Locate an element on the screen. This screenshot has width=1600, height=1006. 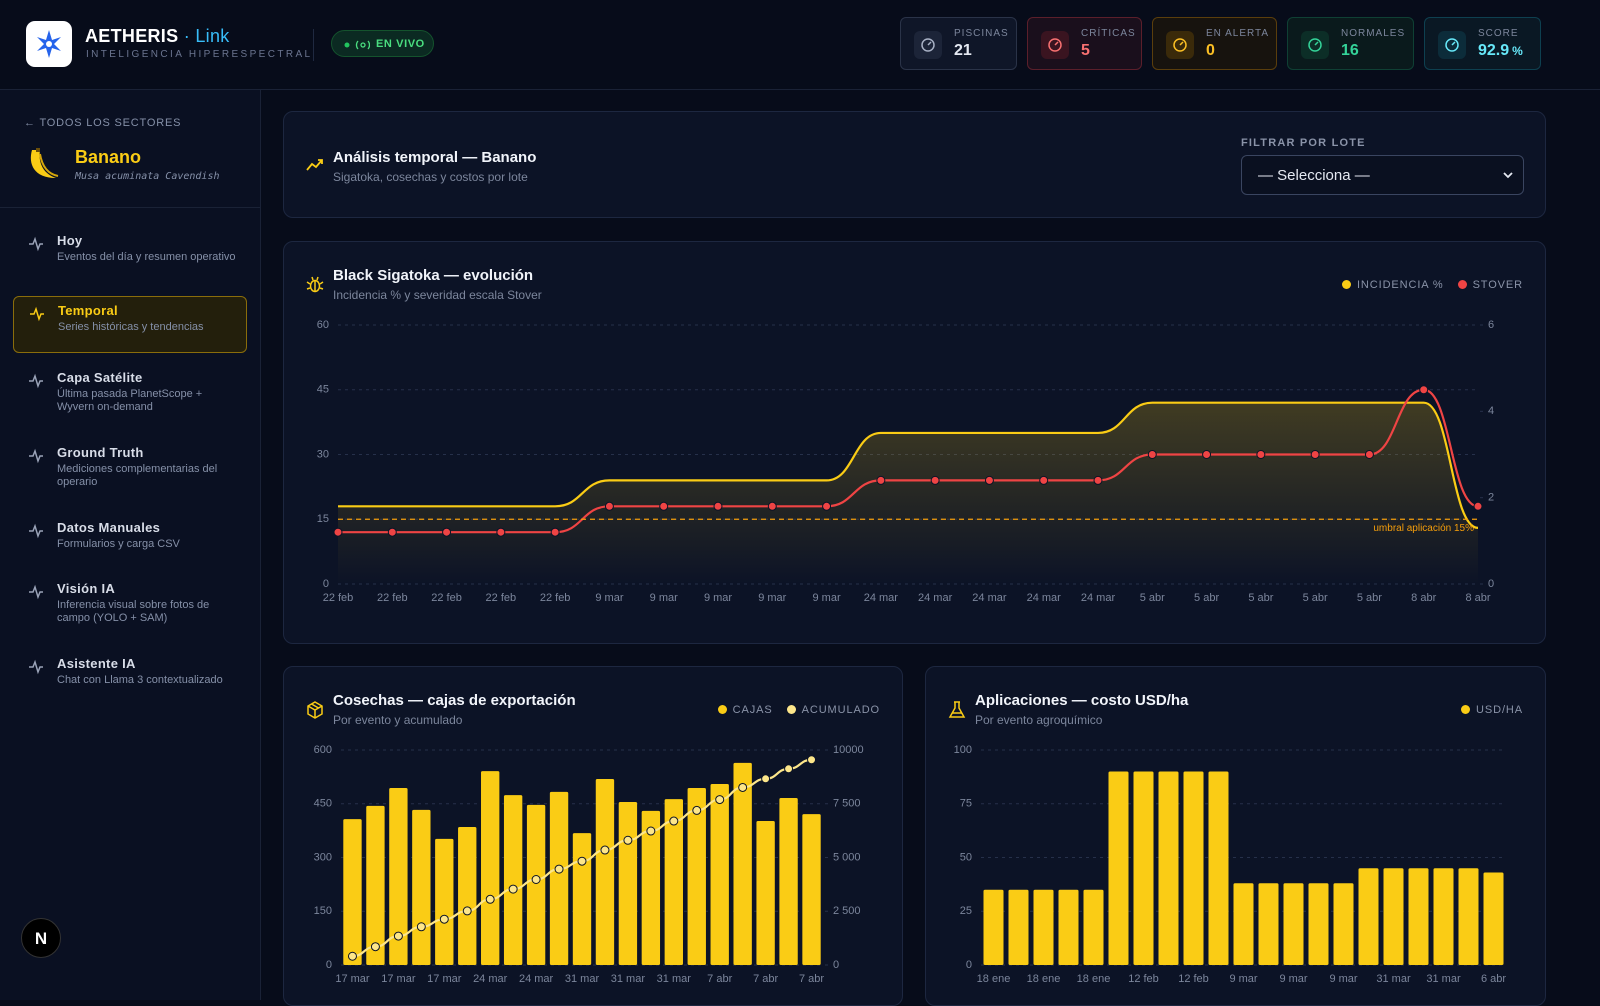
box-icon is located at coordinates (315, 710).